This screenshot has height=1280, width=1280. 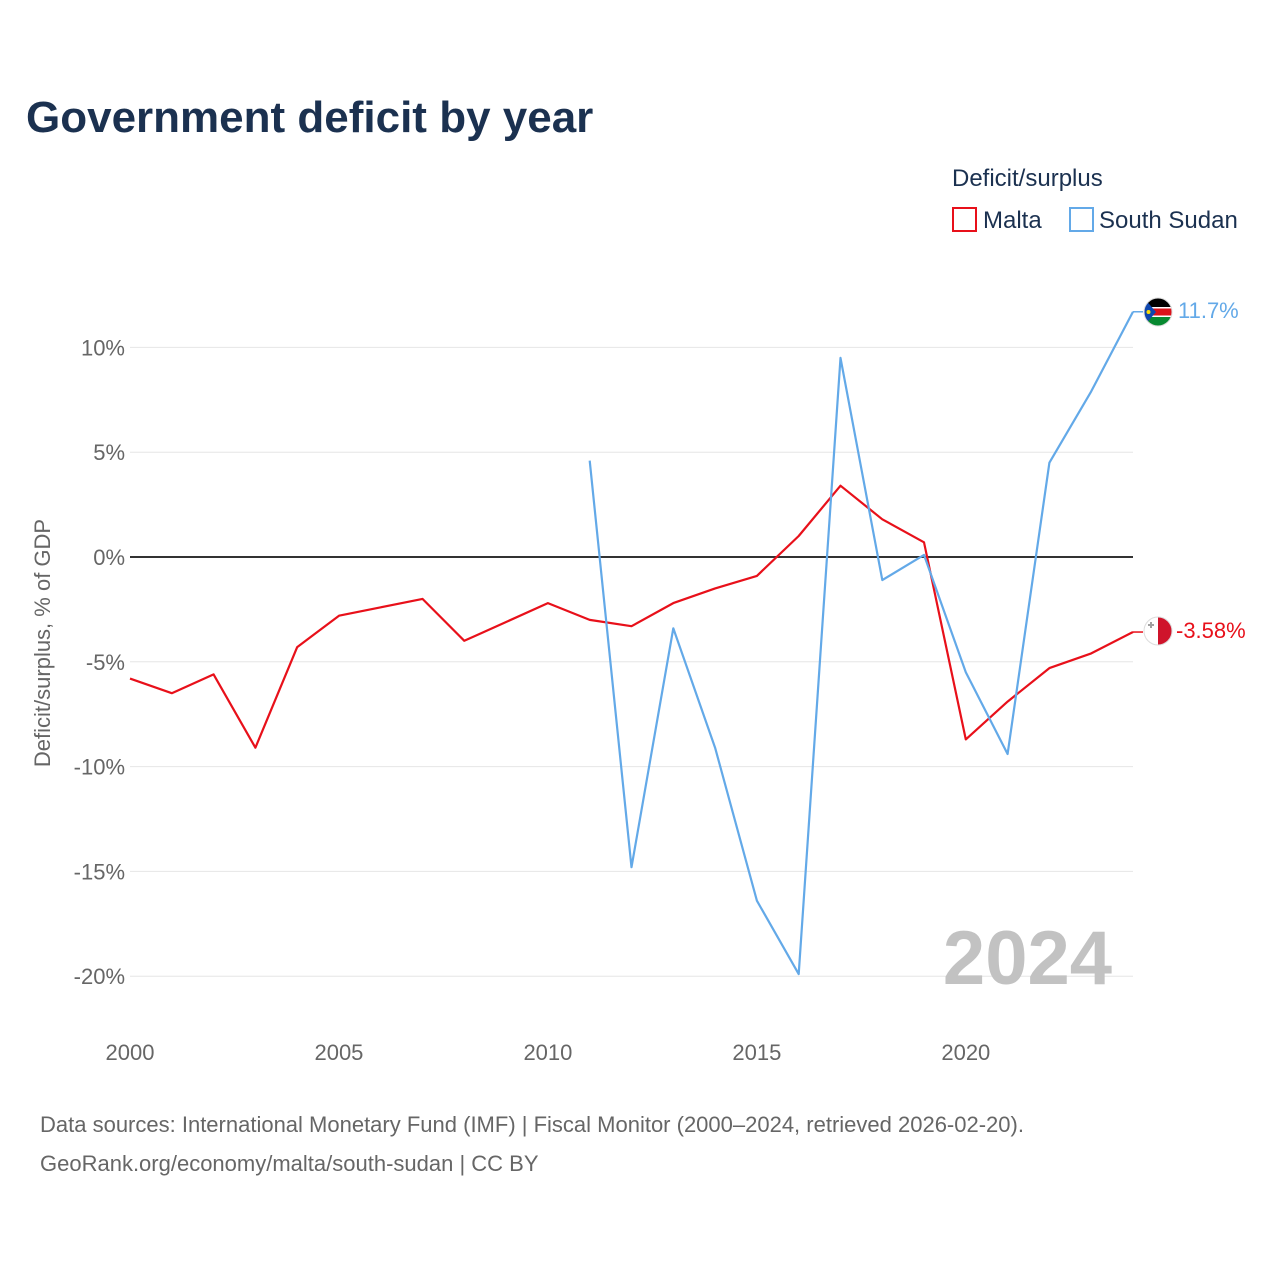 What do you see at coordinates (42, 643) in the screenshot?
I see `y-axis-label: Deficit/surplus, % of GDP` at bounding box center [42, 643].